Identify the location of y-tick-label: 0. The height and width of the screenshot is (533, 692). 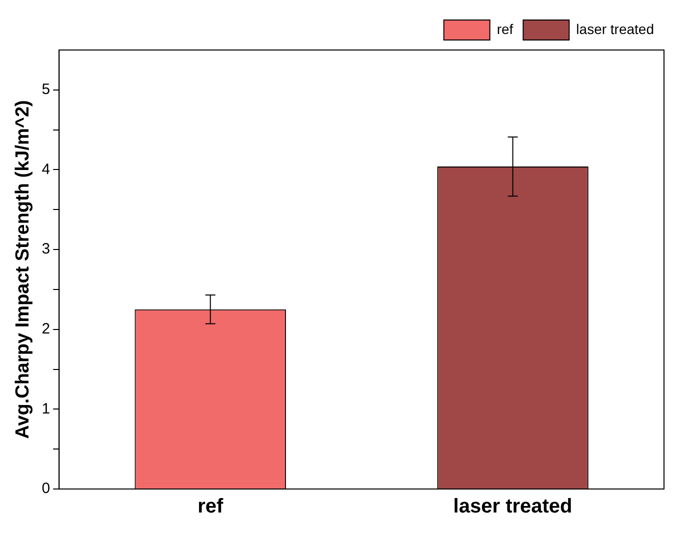
(46, 489).